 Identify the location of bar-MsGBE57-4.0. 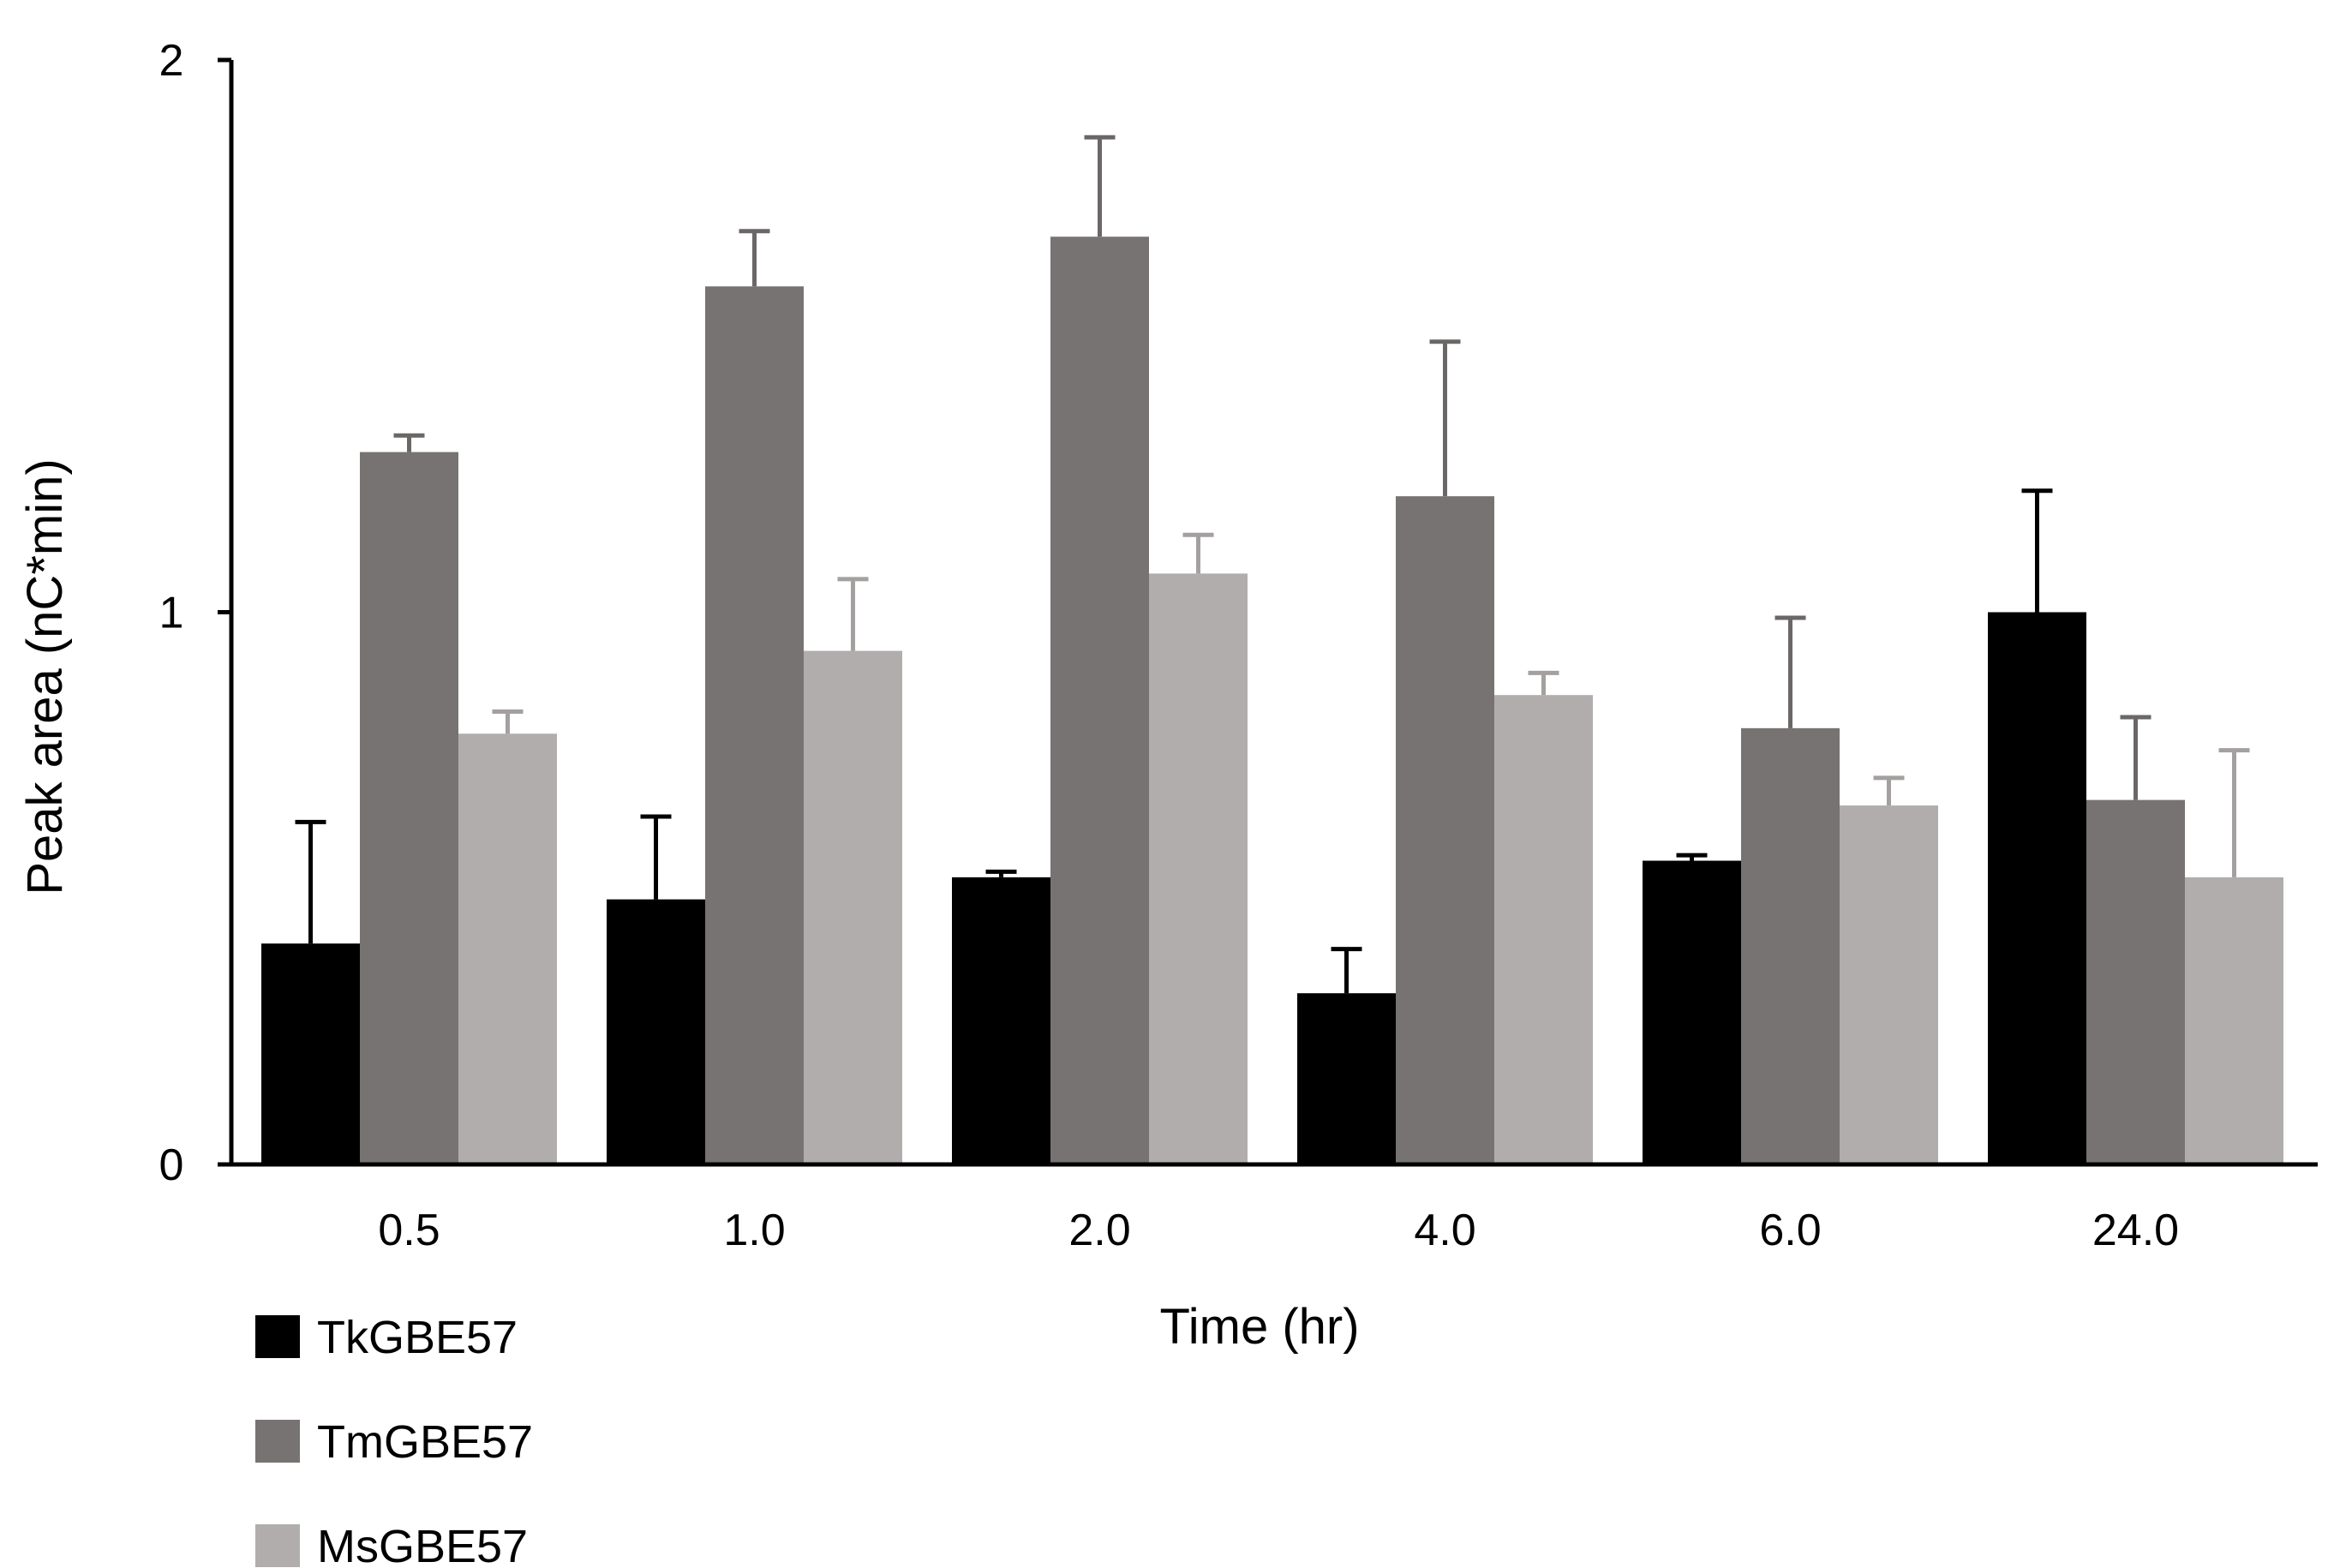
(1544, 929).